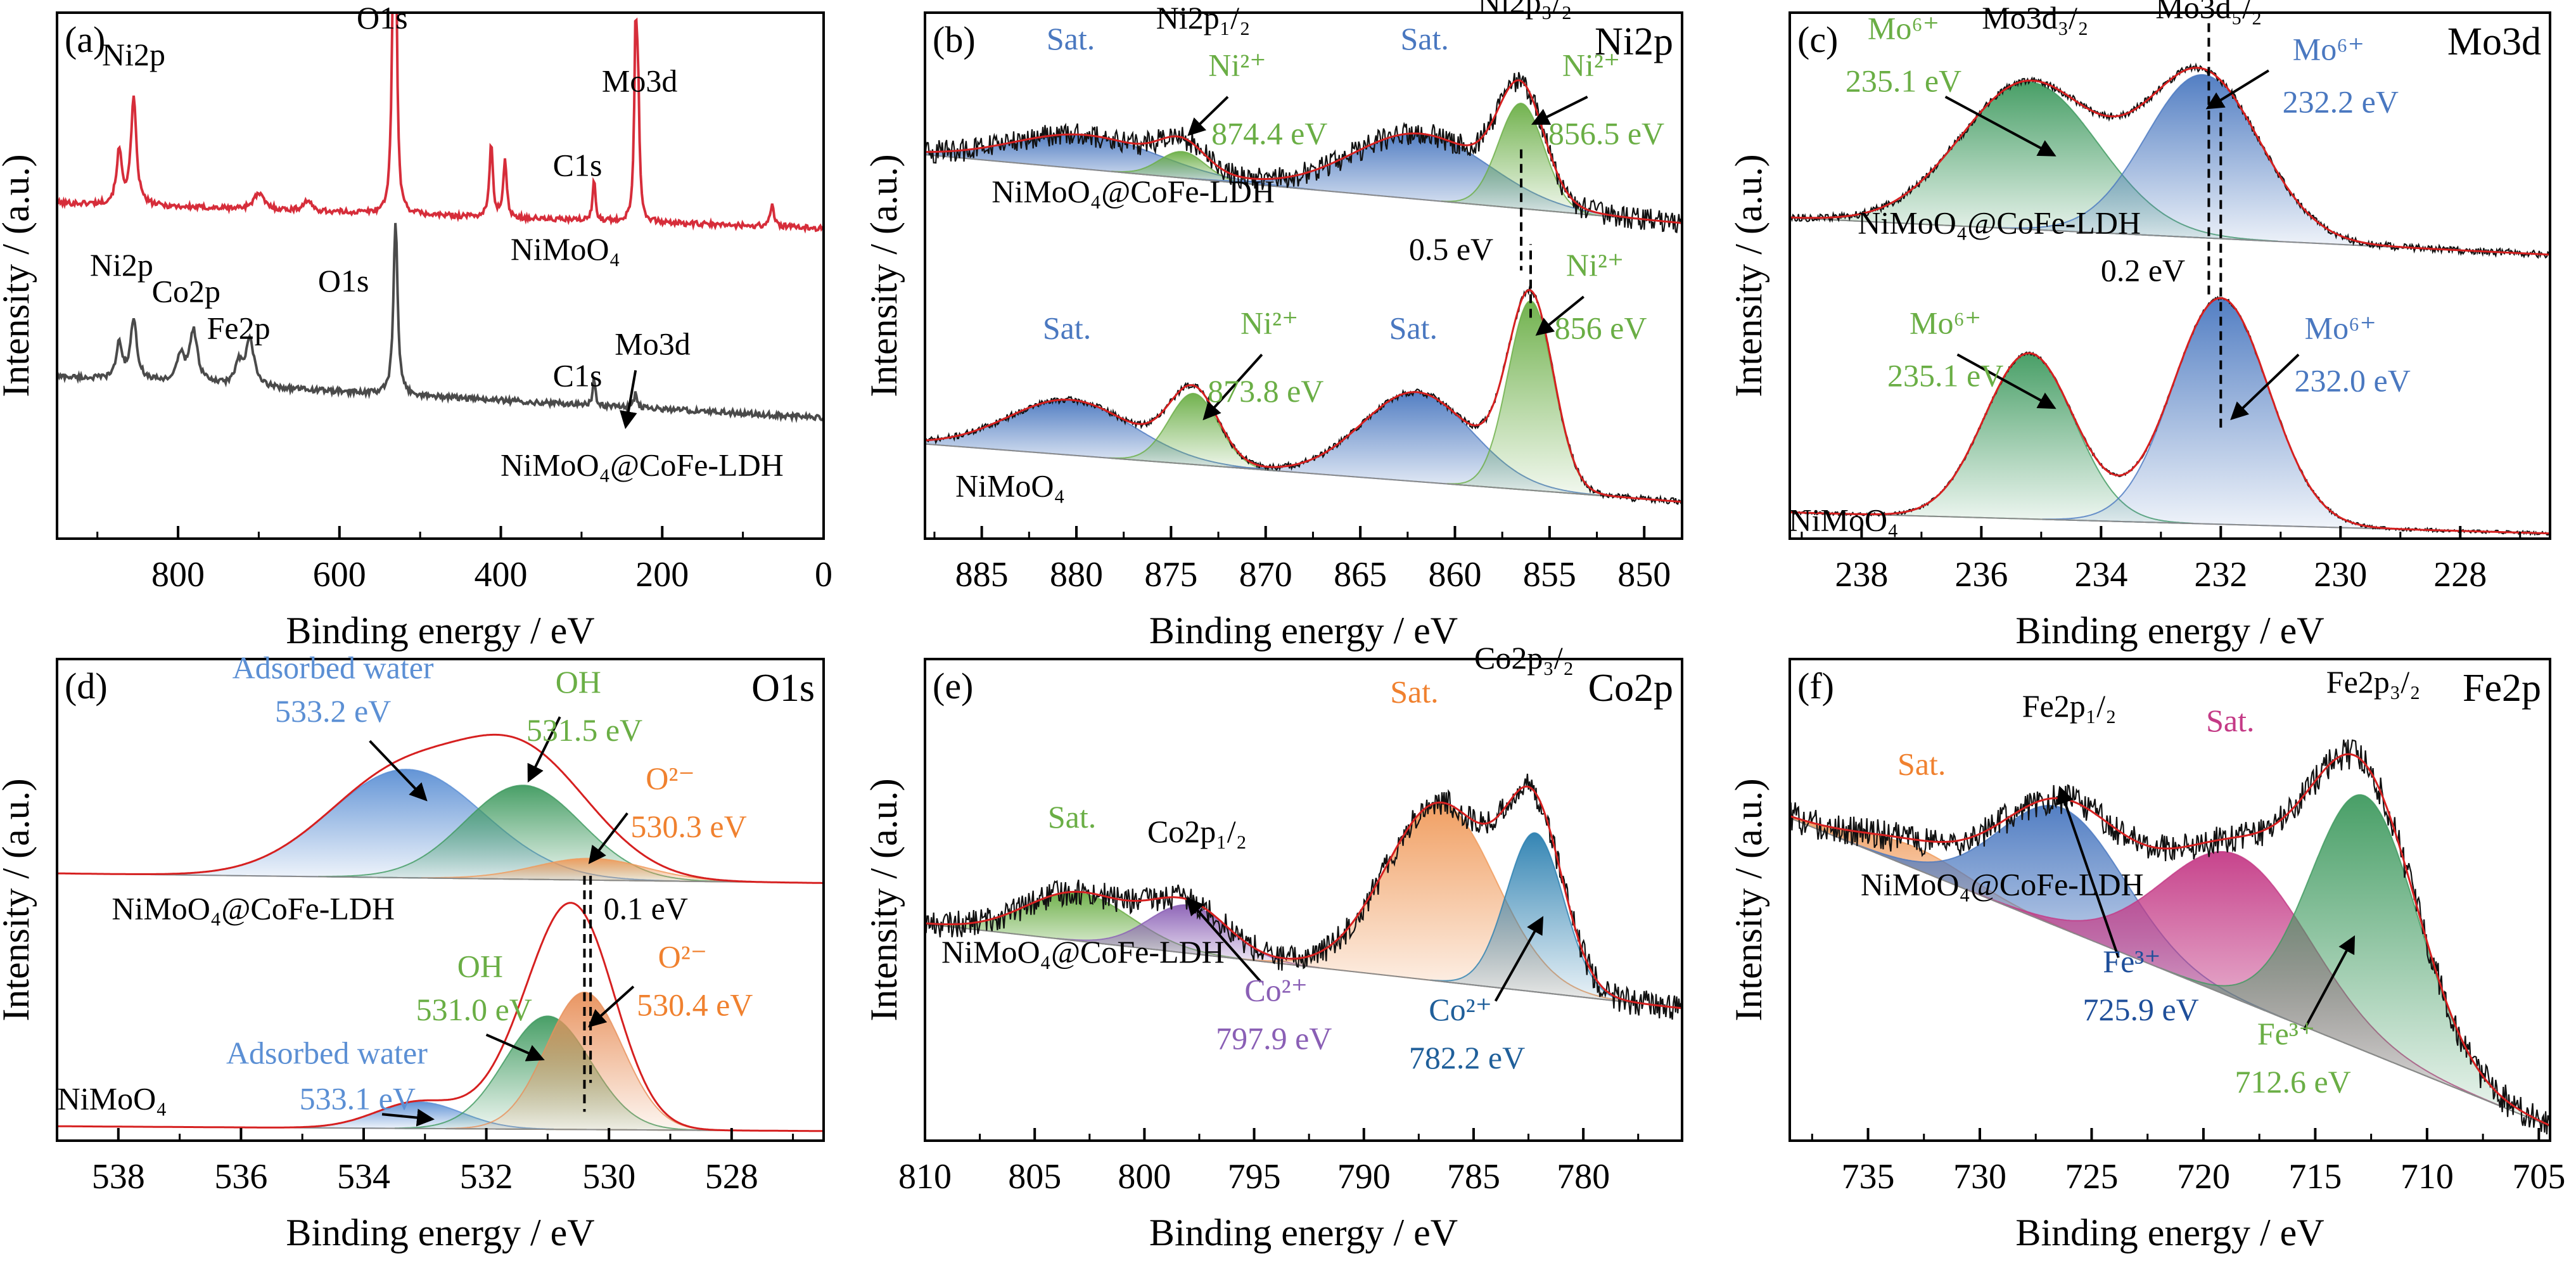 This screenshot has height=1282, width=2576. I want to click on peak-annotation: 533.1 eV, so click(358, 1099).